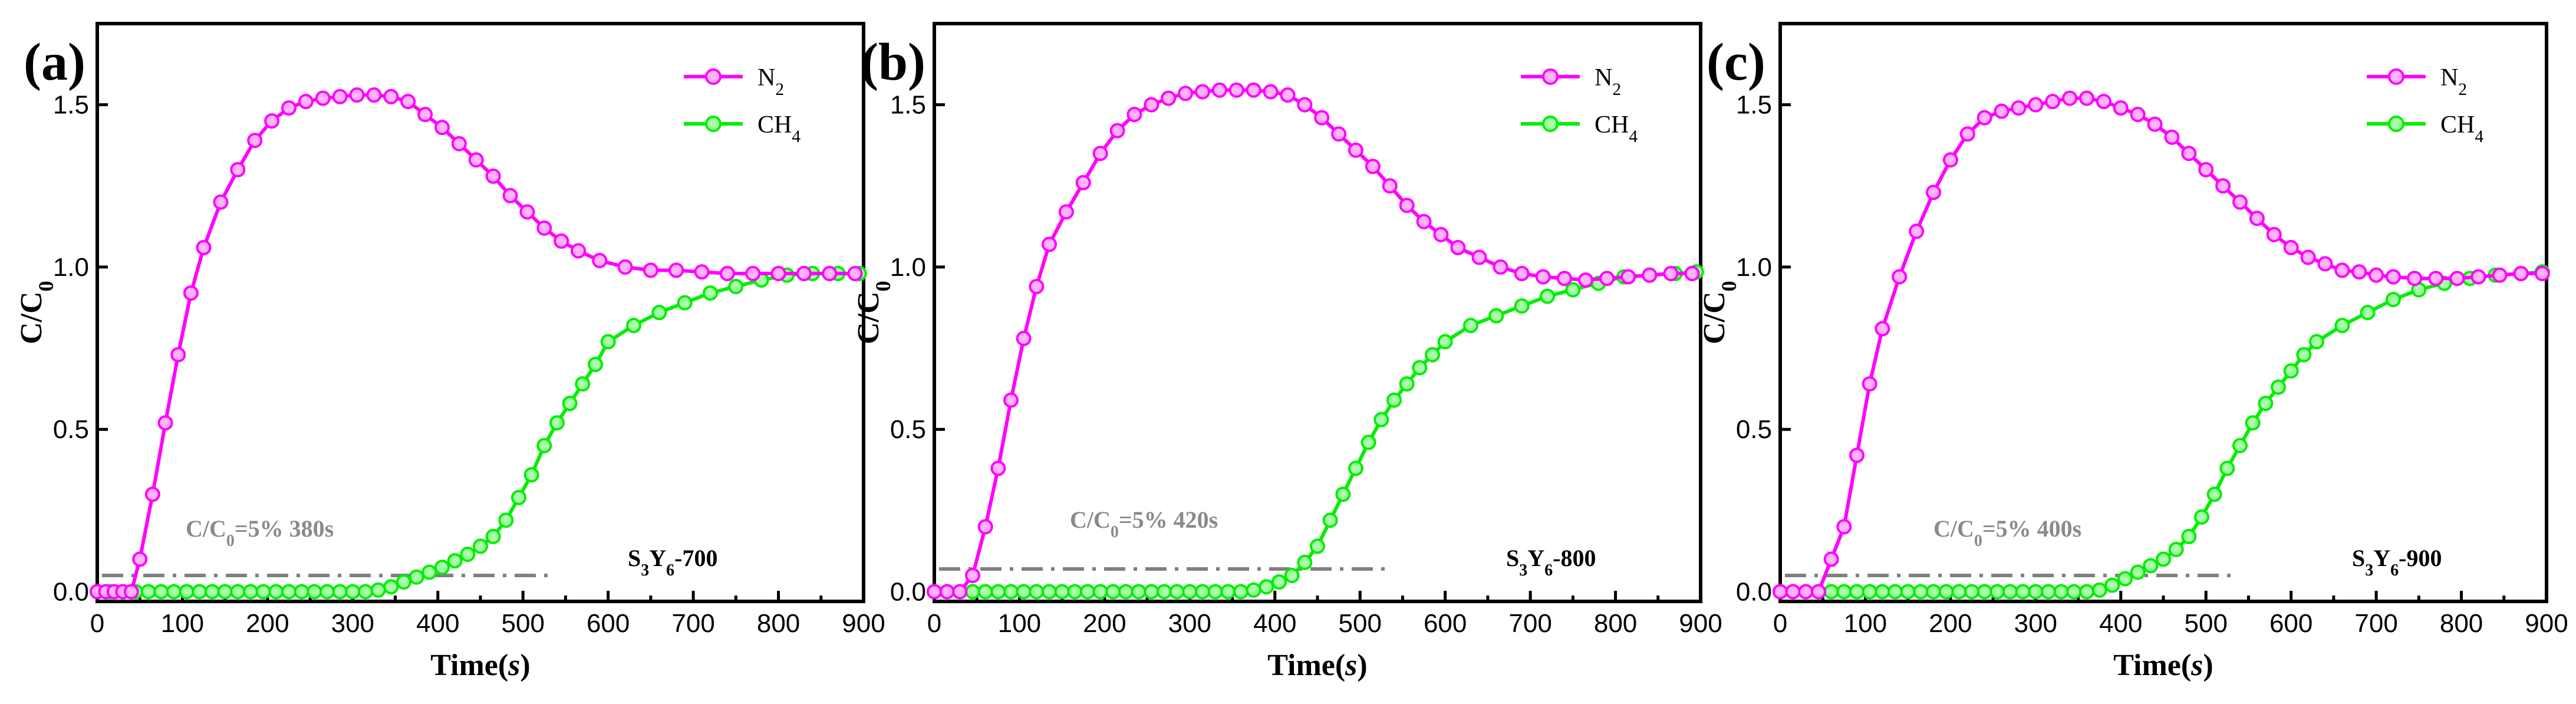 The width and height of the screenshot is (2576, 704). I want to click on y-tick-label: 0.0, so click(71, 592).